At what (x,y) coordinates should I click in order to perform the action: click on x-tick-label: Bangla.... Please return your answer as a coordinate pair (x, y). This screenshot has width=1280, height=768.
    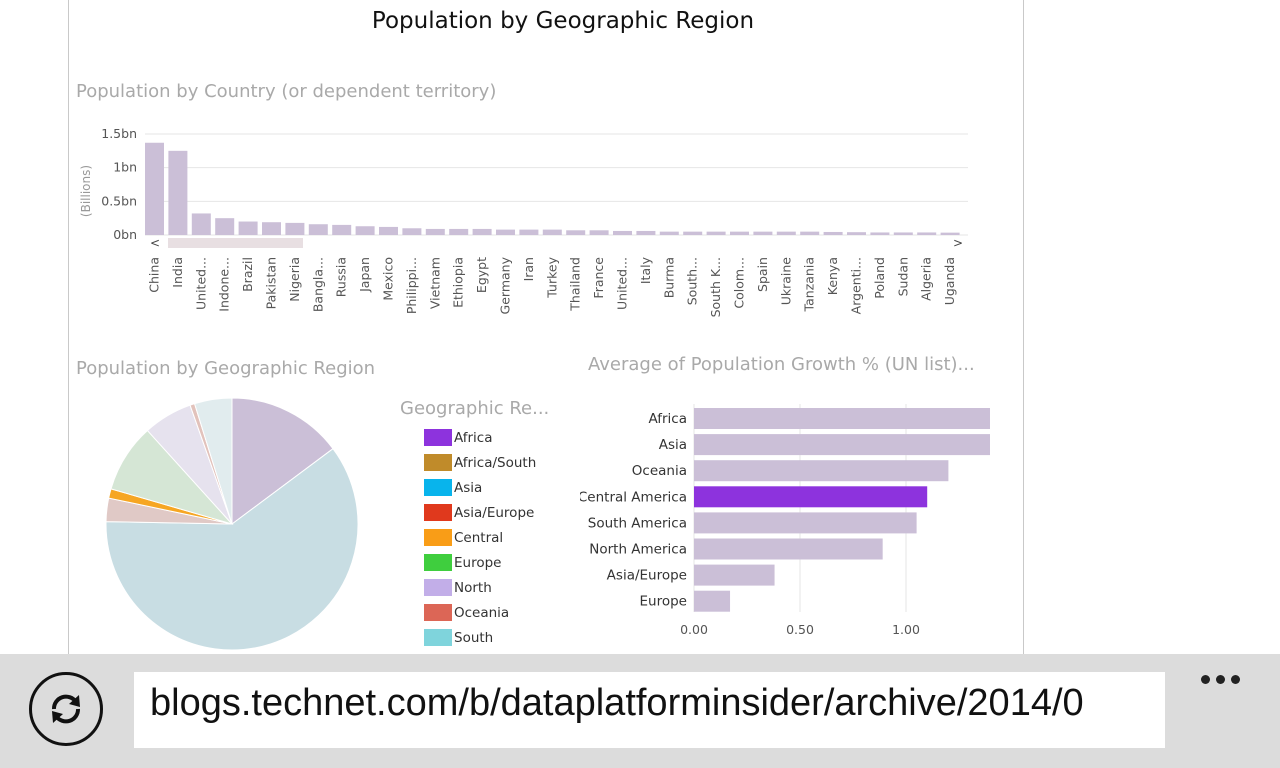
    Looking at the image, I should click on (317, 284).